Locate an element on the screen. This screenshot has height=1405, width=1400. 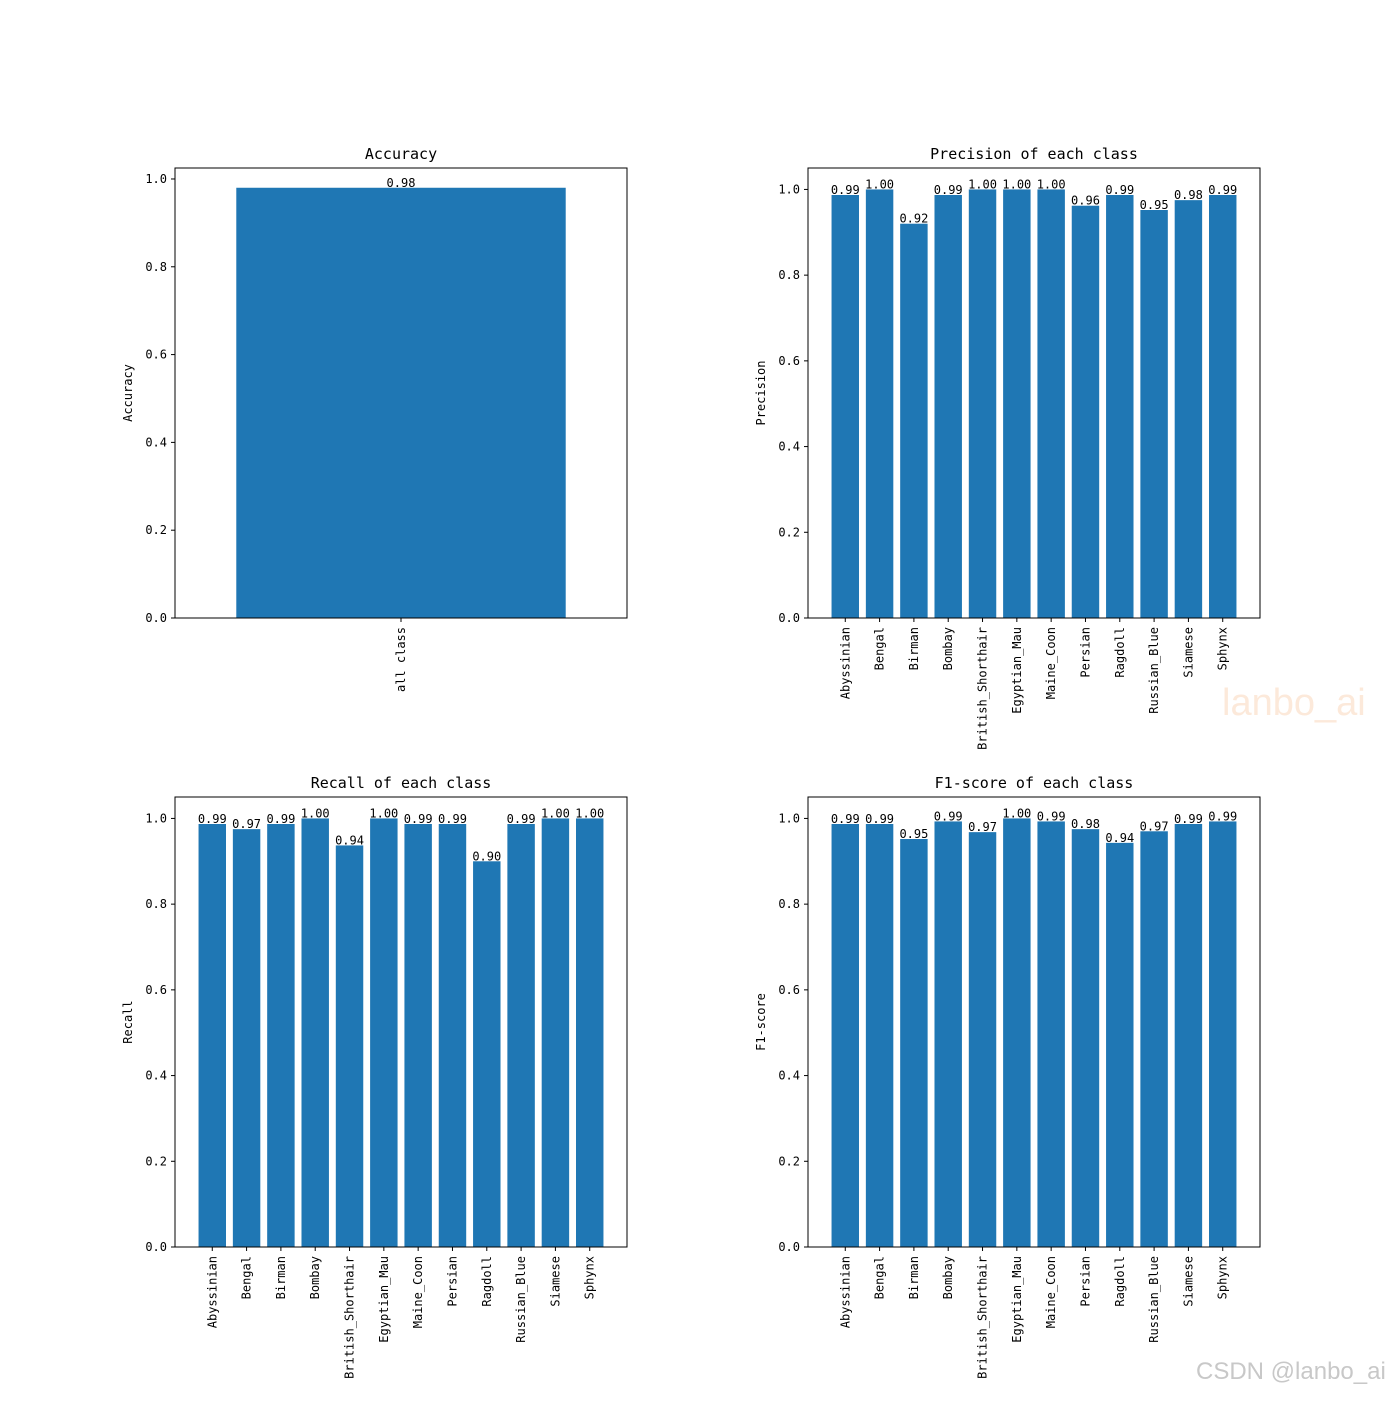
bar-Russian_Blue is located at coordinates (521, 1035).